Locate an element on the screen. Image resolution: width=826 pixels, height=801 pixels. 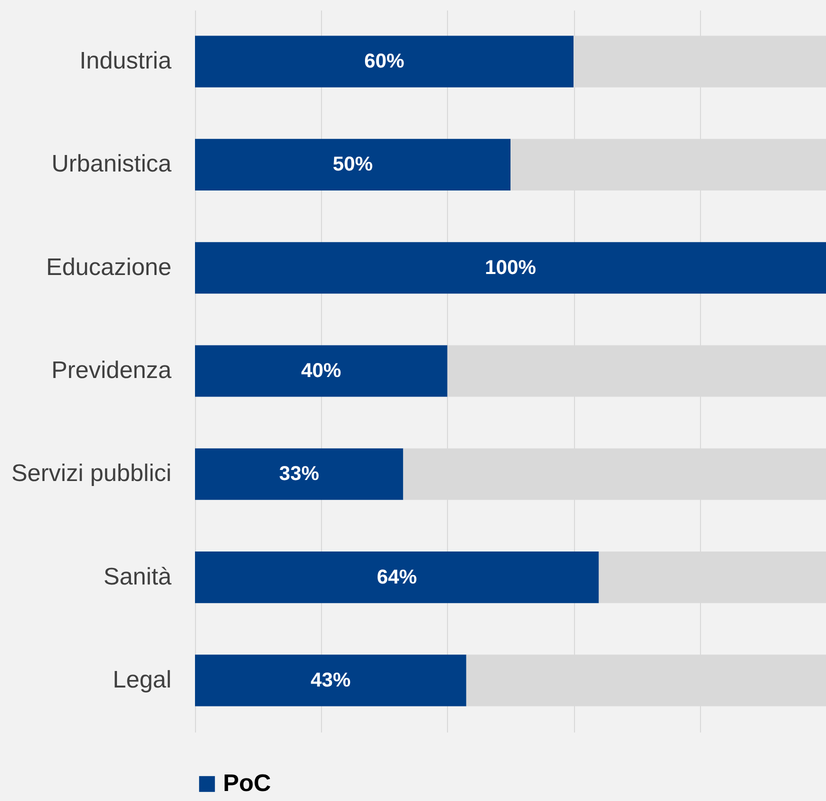
data-label: 100% is located at coordinates (510, 267).